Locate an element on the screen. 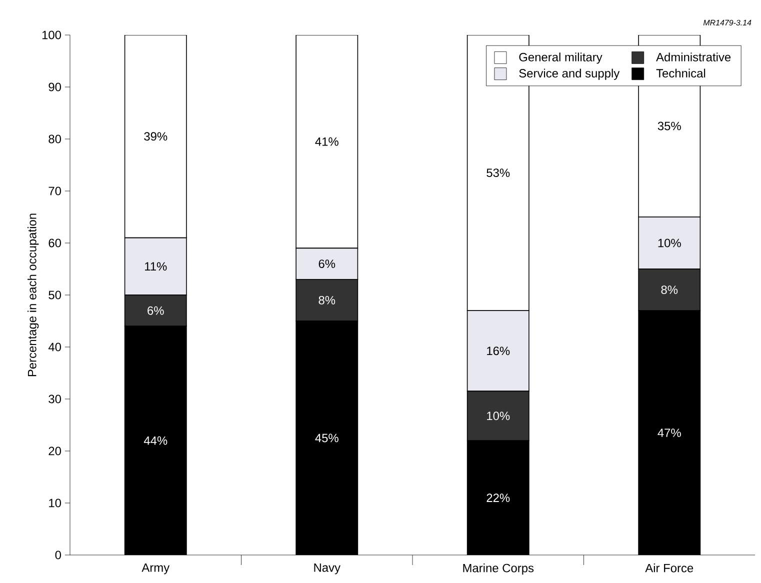 Image resolution: width=761 pixels, height=583 pixels. x-tick-label: Marine Corps is located at coordinates (498, 569).